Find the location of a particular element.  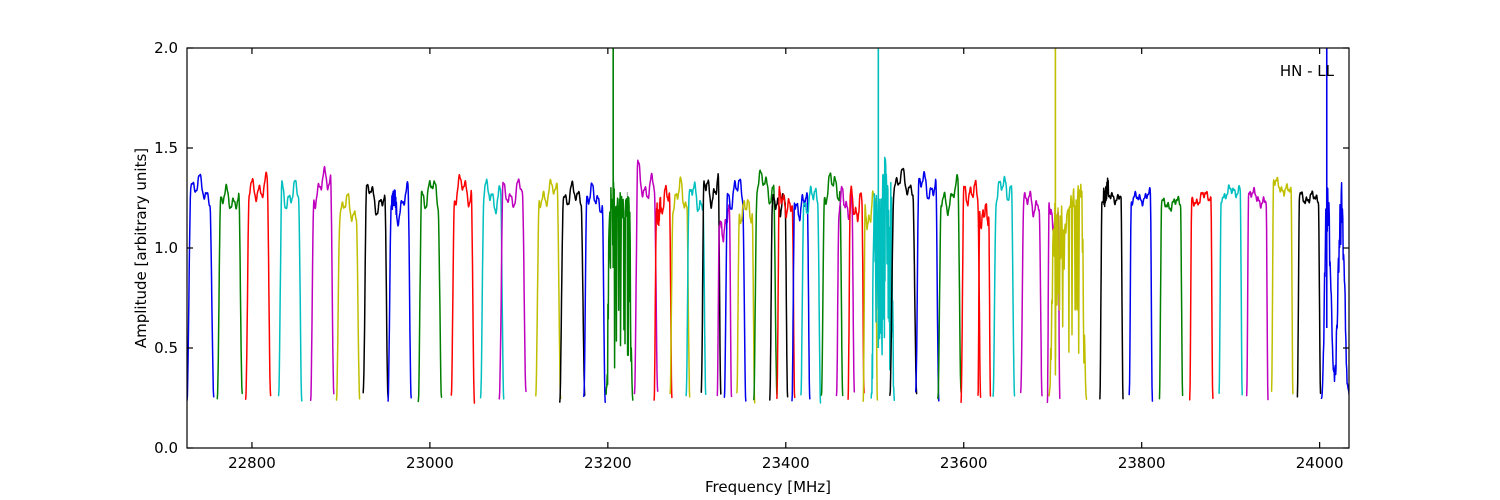

x-tick-label: 24000 is located at coordinates (1320, 463).